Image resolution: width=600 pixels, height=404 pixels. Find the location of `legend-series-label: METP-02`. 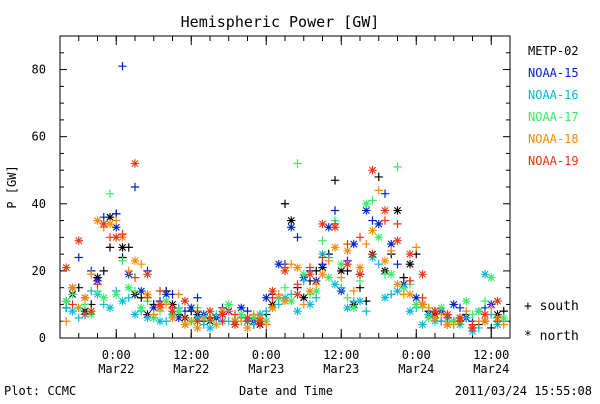

legend-series-label: METP-02 is located at coordinates (553, 51).